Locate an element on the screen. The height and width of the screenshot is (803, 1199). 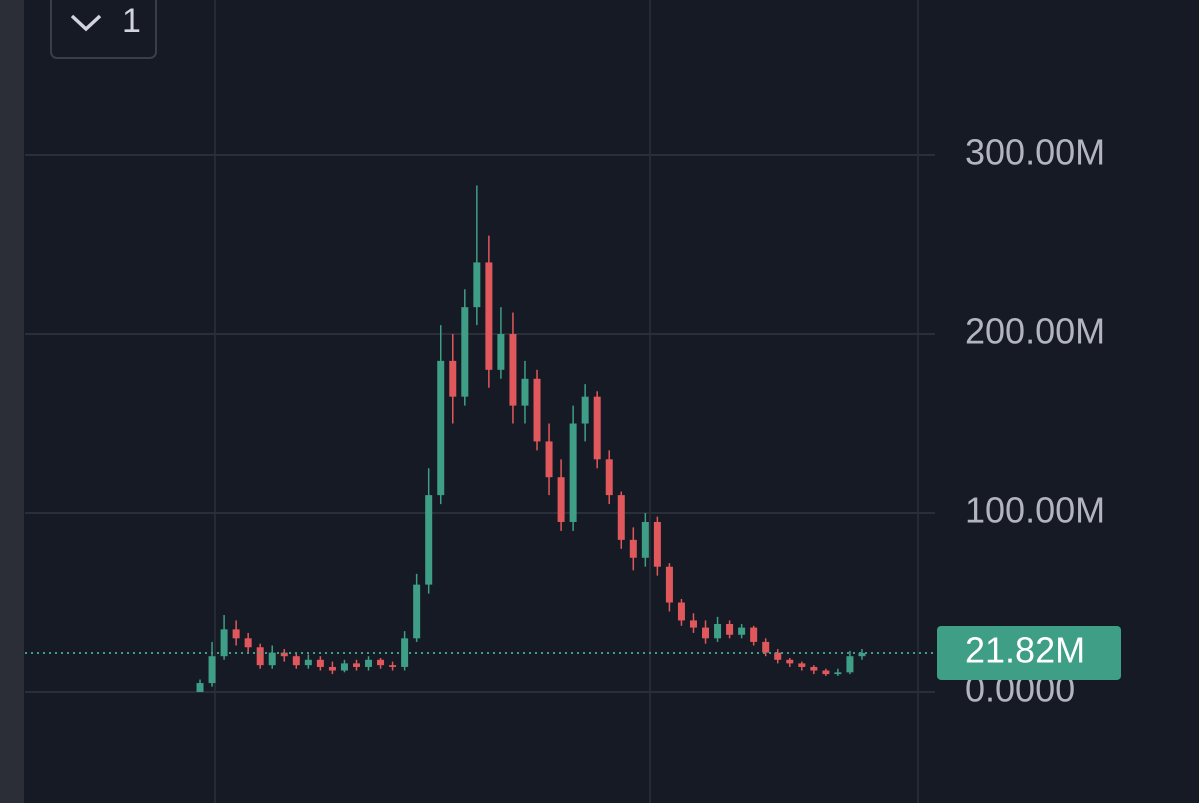
button-frame is located at coordinates (103, 29).